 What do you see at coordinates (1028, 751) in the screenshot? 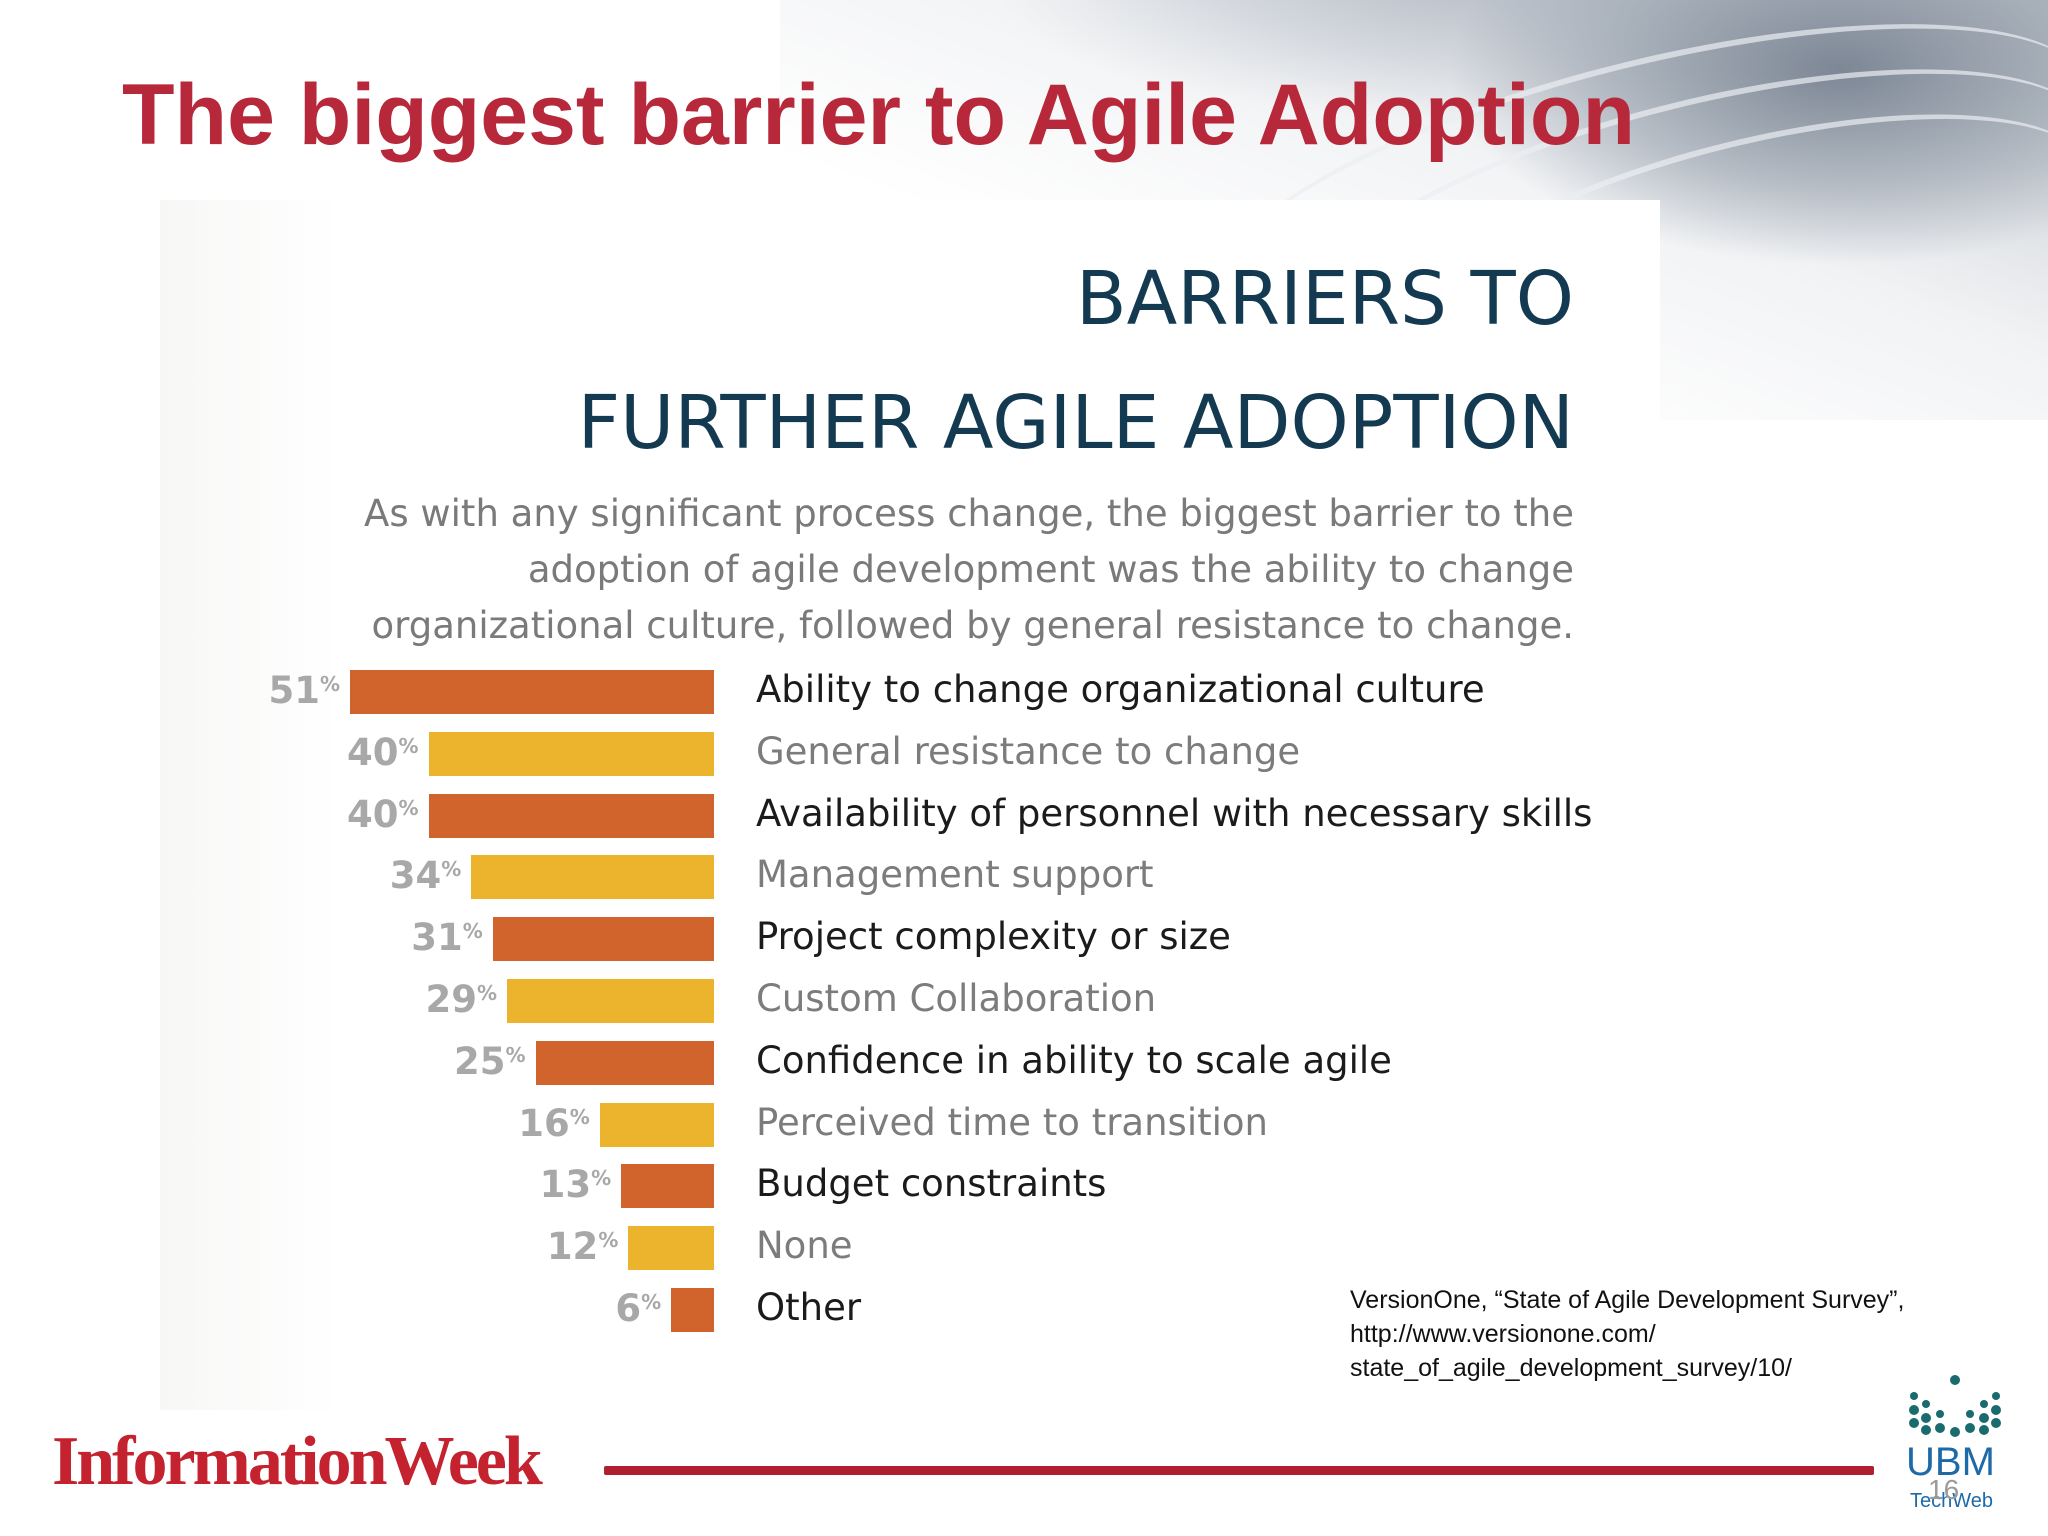
I see `category-label-2: General resistance to change` at bounding box center [1028, 751].